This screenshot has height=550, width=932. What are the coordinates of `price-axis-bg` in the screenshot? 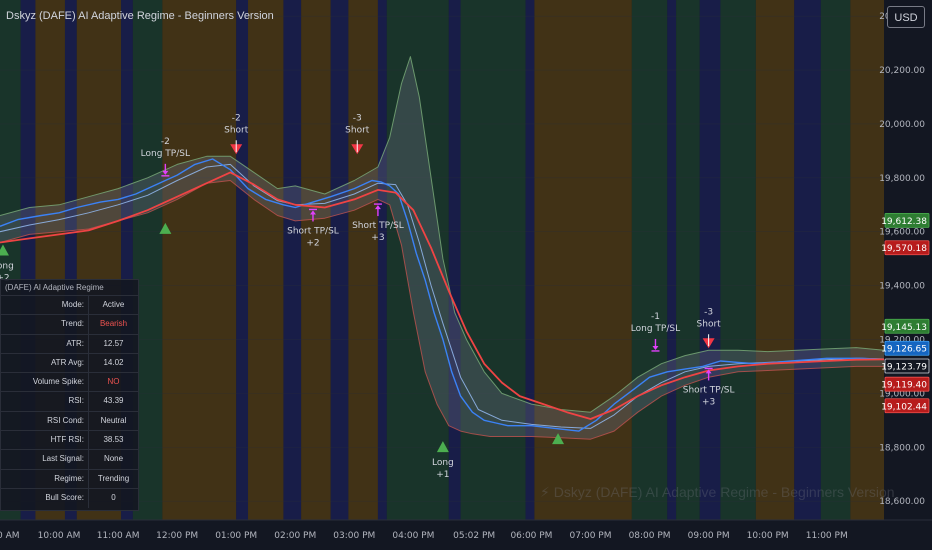 It's located at (908, 275).